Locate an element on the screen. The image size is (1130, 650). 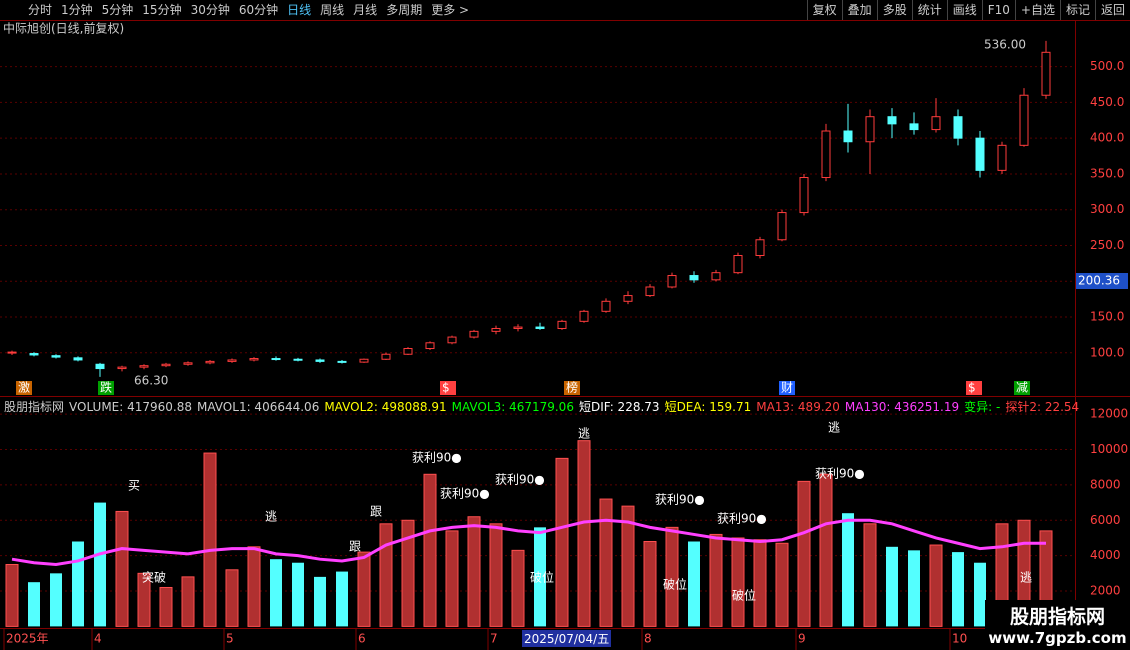
axis-line is located at coordinates (1075, 335).